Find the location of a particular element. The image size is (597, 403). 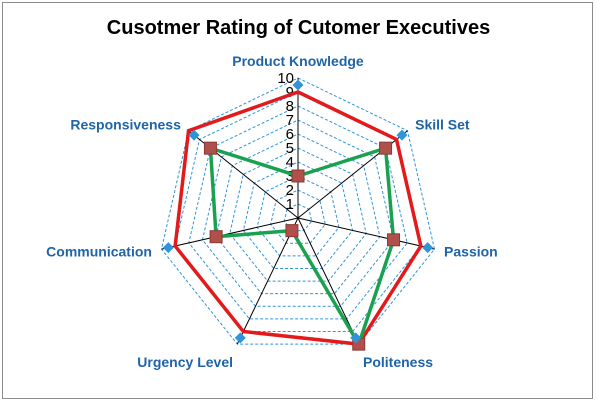

tick-label: 2 is located at coordinates (290, 190).